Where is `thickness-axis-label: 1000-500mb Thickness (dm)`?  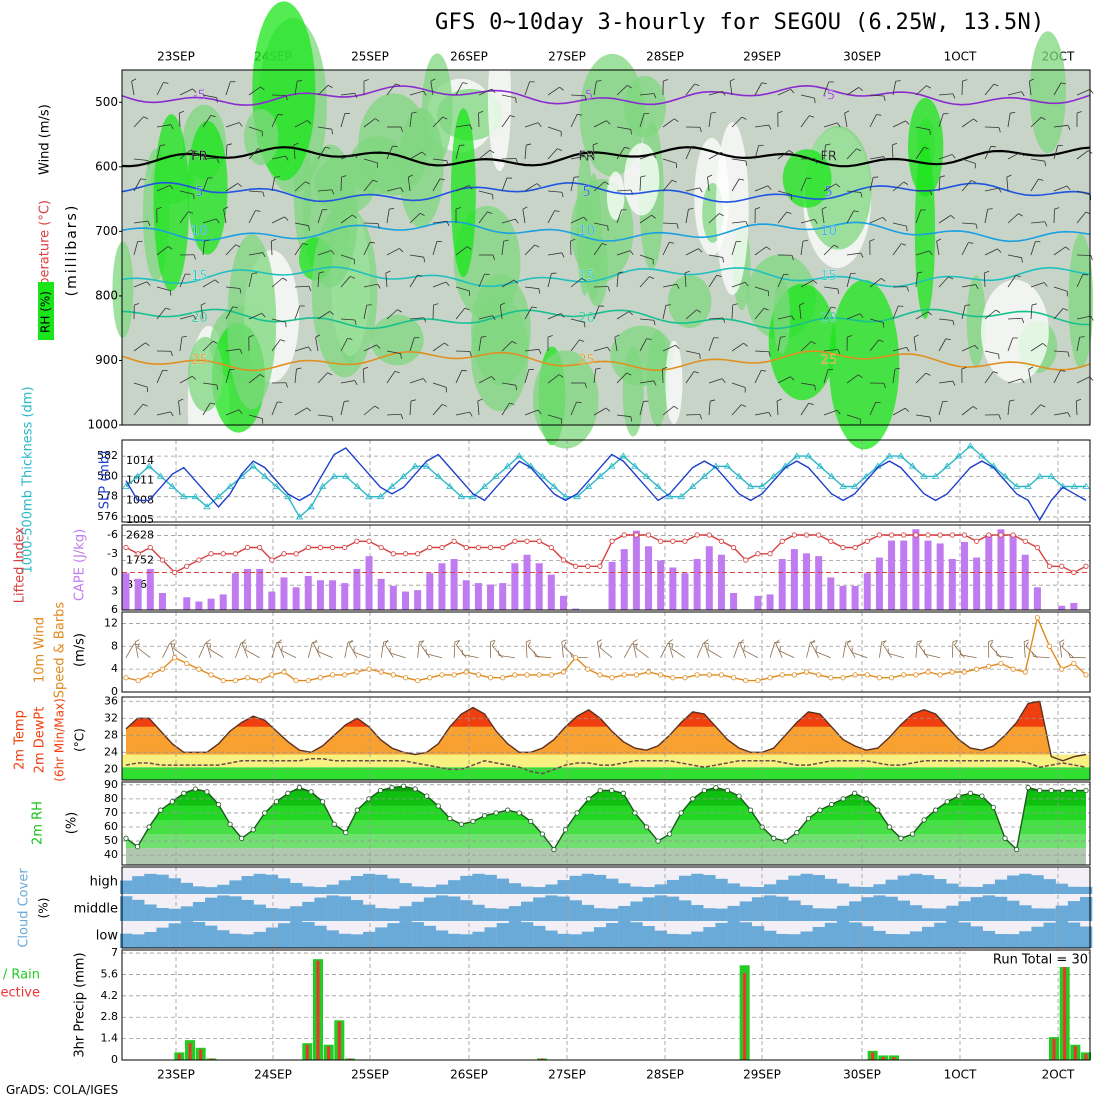 thickness-axis-label: 1000-500mb Thickness (dm) is located at coordinates (28, 479).